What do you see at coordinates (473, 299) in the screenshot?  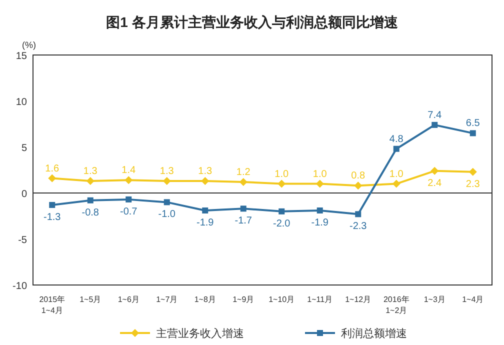 I see `x-tick-label: 1~4月` at bounding box center [473, 299].